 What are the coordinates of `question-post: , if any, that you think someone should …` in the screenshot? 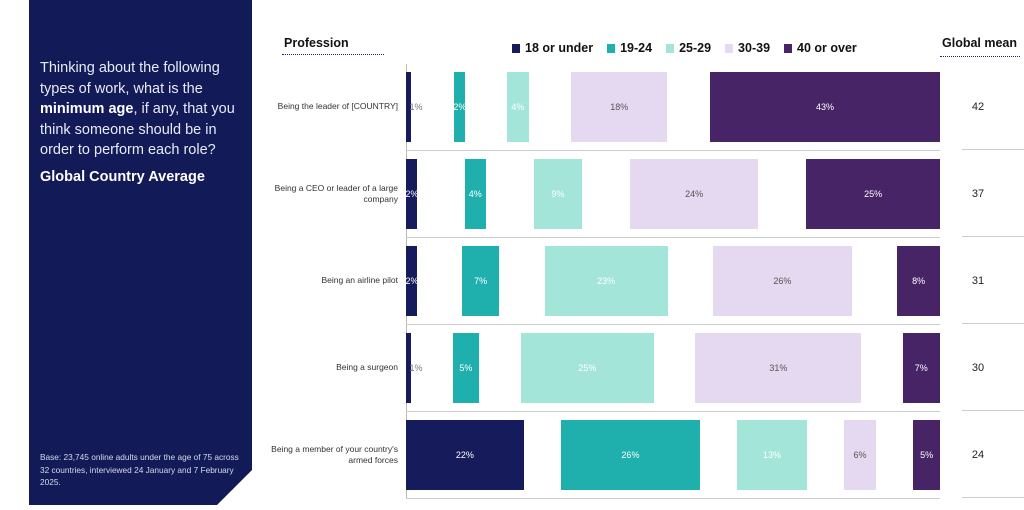 It's located at (137, 129).